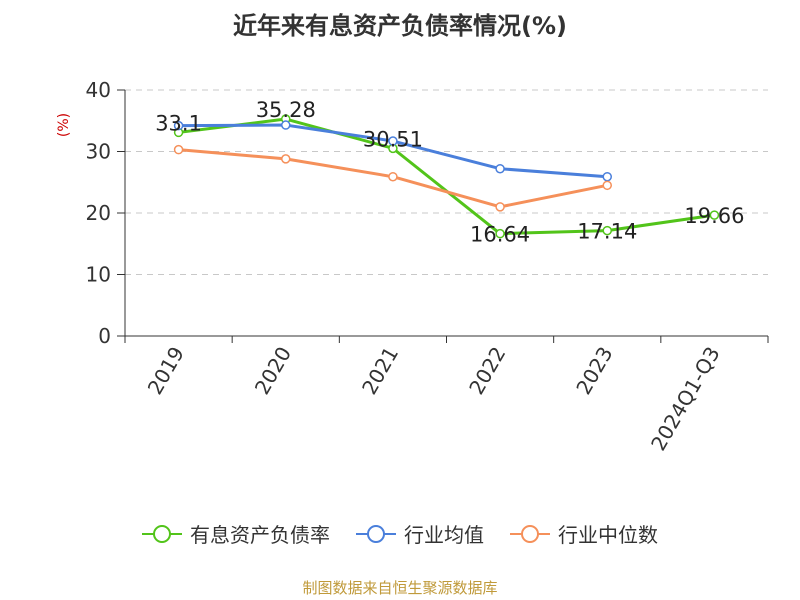 This screenshot has width=800, height=600. What do you see at coordinates (400, 588) in the screenshot?
I see `source-note: 制图数据来自恒生聚源数据库` at bounding box center [400, 588].